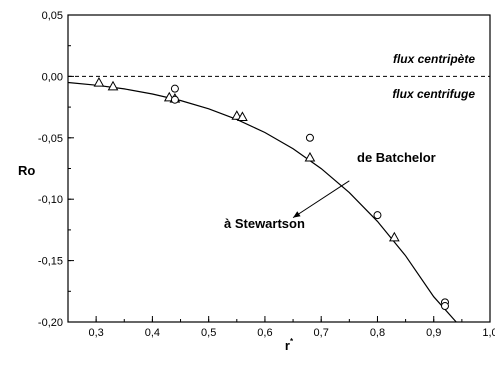  I want to click on y-tick-label: 0,05, so click(52, 16).